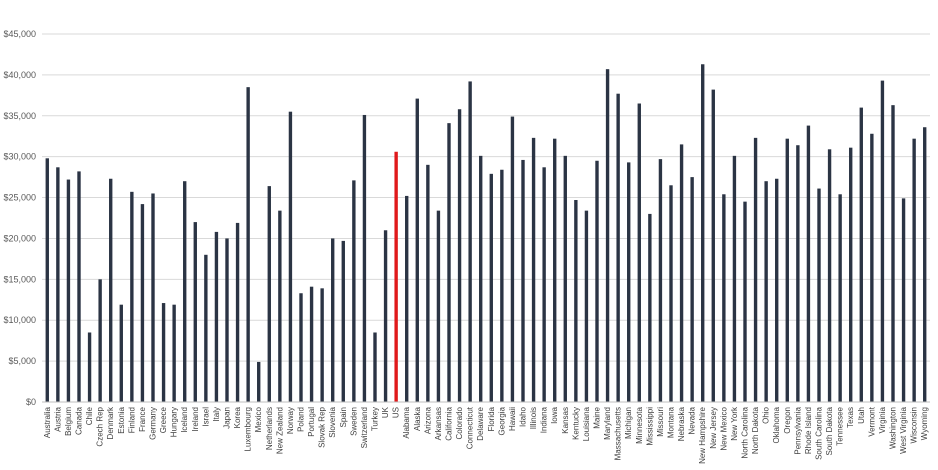  What do you see at coordinates (481, 278) in the screenshot?
I see `bar-delaware` at bounding box center [481, 278].